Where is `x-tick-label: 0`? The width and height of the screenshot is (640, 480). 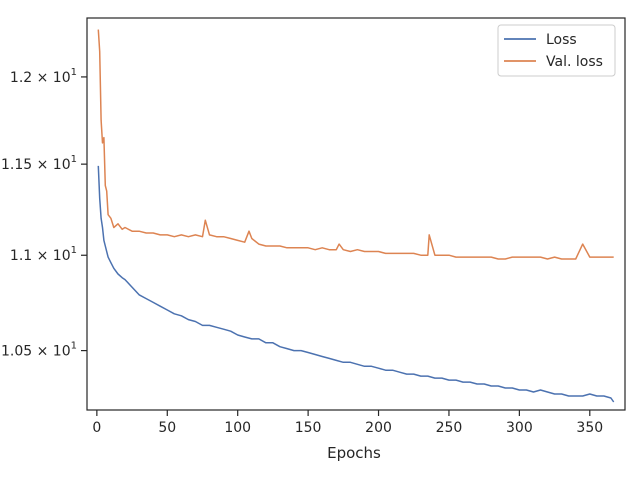 x-tick-label: 0 is located at coordinates (96, 428).